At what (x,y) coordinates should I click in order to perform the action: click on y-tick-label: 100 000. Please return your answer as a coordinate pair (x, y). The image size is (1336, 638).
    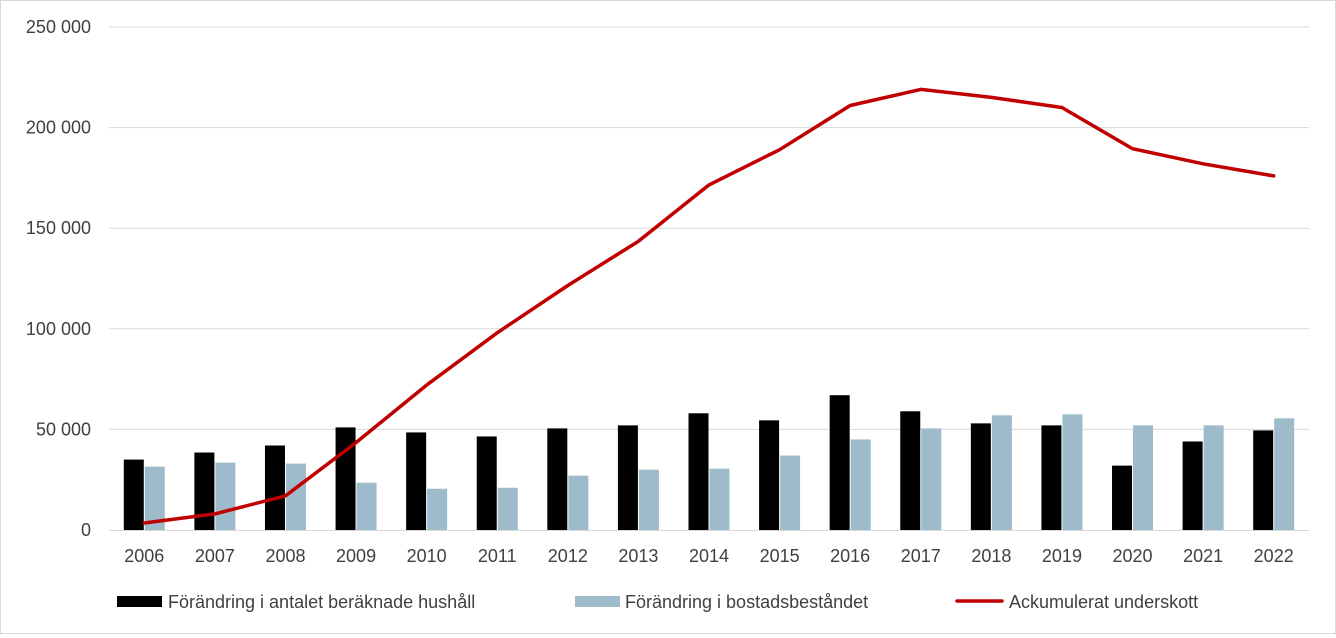
    Looking at the image, I should click on (58, 329).